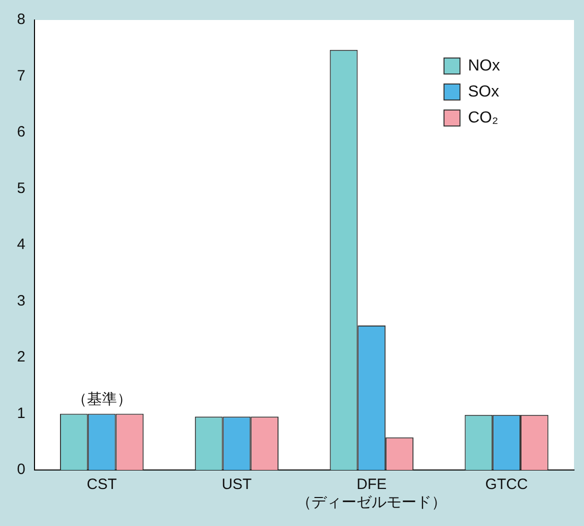  Describe the element at coordinates (484, 91) in the screenshot. I see `legend-label: SOx` at that location.